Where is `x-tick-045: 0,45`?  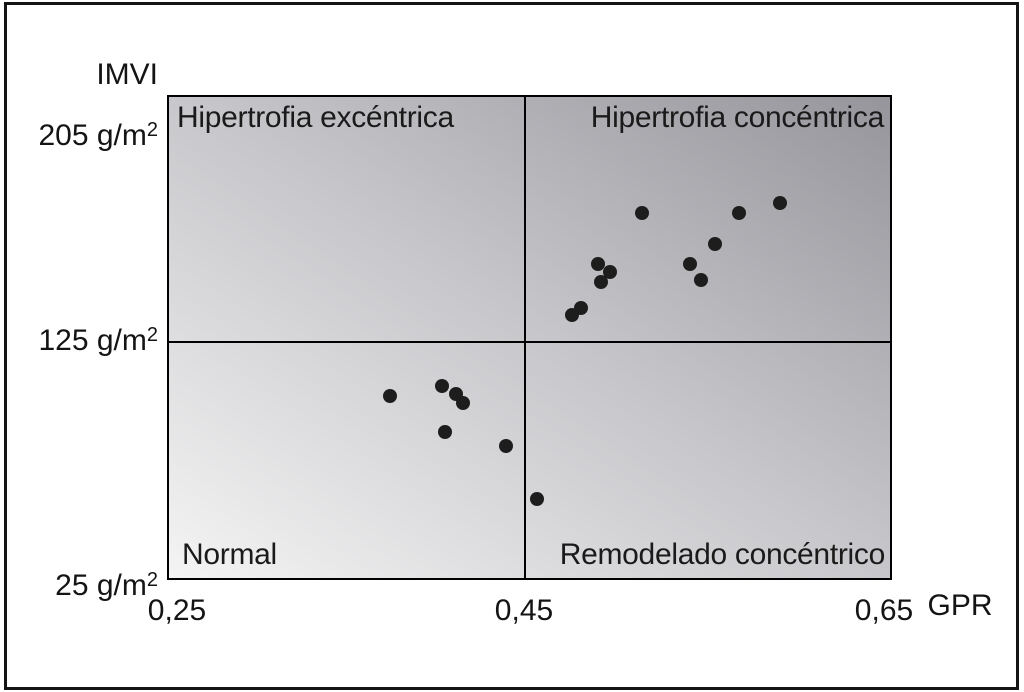 x-tick-045: 0,45 is located at coordinates (524, 610).